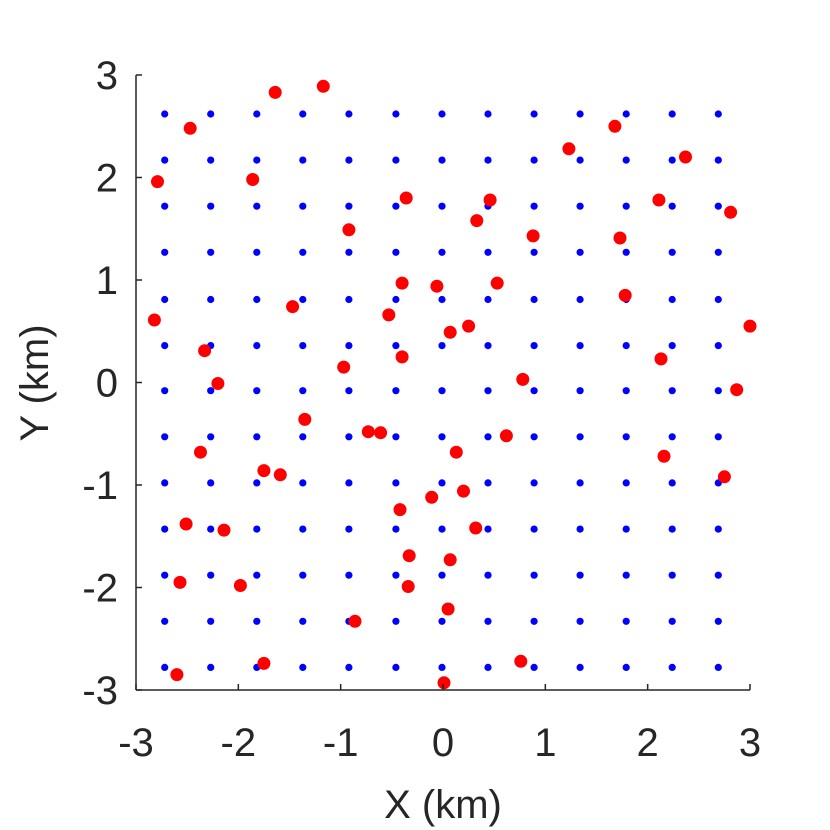 Image resolution: width=830 pixels, height=830 pixels. Describe the element at coordinates (100, 486) in the screenshot. I see `y-tick-label: -1` at that location.